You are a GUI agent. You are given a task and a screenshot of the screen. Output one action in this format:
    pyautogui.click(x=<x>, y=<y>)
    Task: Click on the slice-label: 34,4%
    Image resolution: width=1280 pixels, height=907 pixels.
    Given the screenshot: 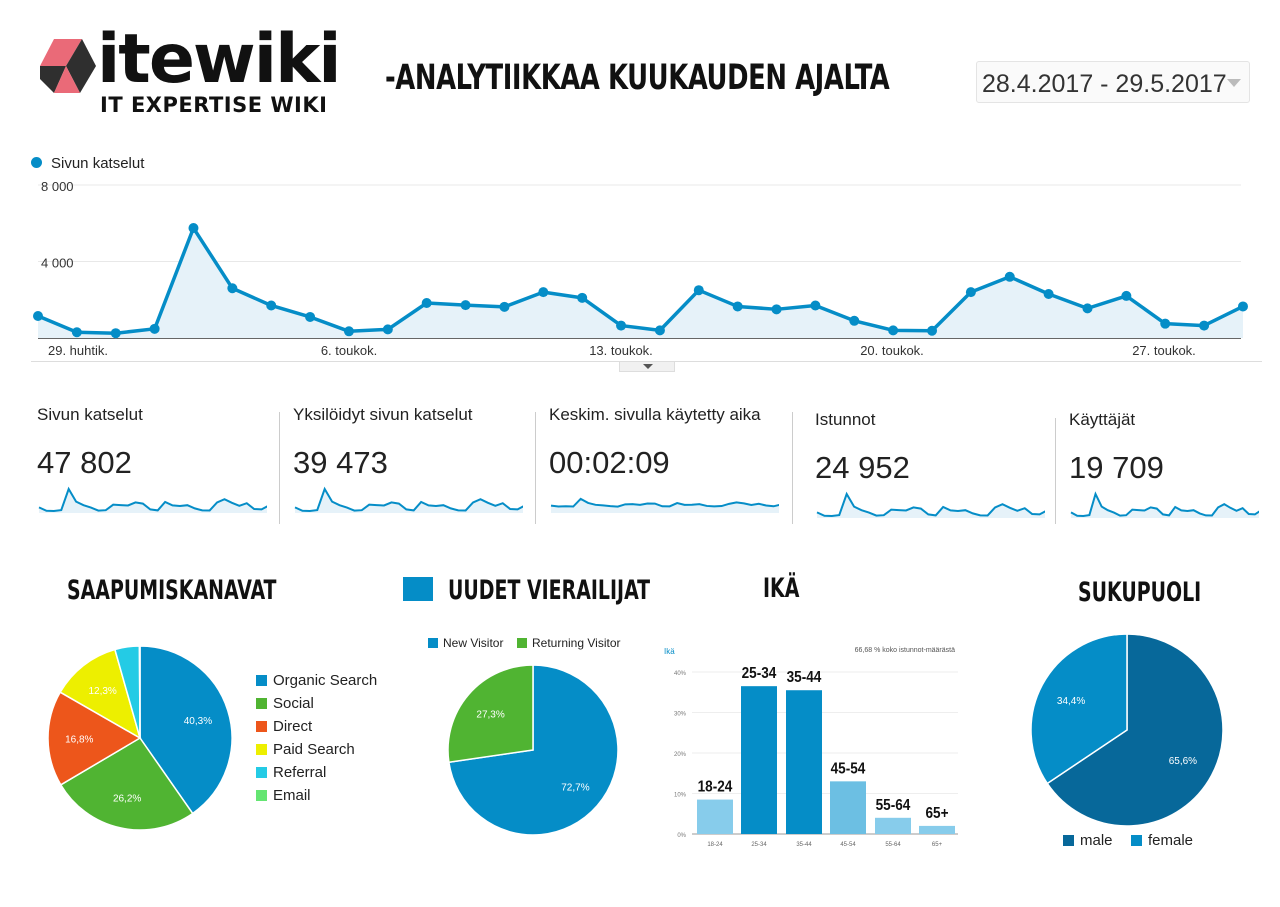 What is the action you would take?
    pyautogui.click(x=1071, y=701)
    